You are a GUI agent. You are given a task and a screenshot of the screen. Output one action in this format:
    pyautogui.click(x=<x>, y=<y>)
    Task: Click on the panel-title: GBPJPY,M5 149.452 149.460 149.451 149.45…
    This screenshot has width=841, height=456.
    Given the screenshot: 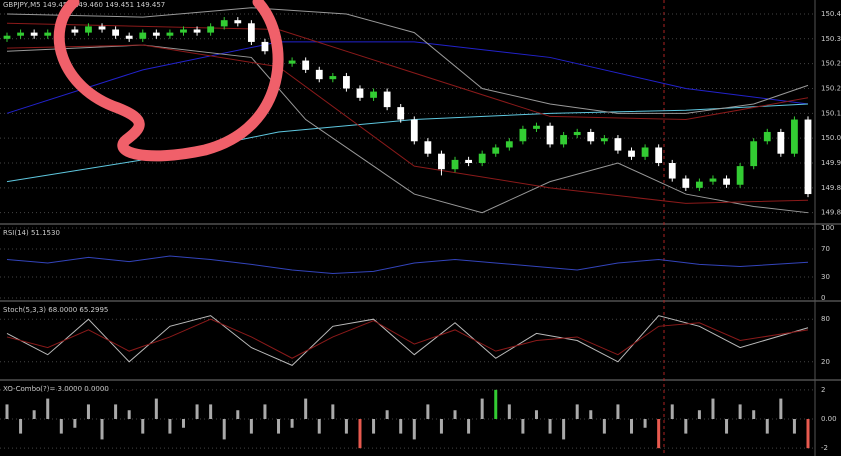 What is the action you would take?
    pyautogui.click(x=84, y=5)
    